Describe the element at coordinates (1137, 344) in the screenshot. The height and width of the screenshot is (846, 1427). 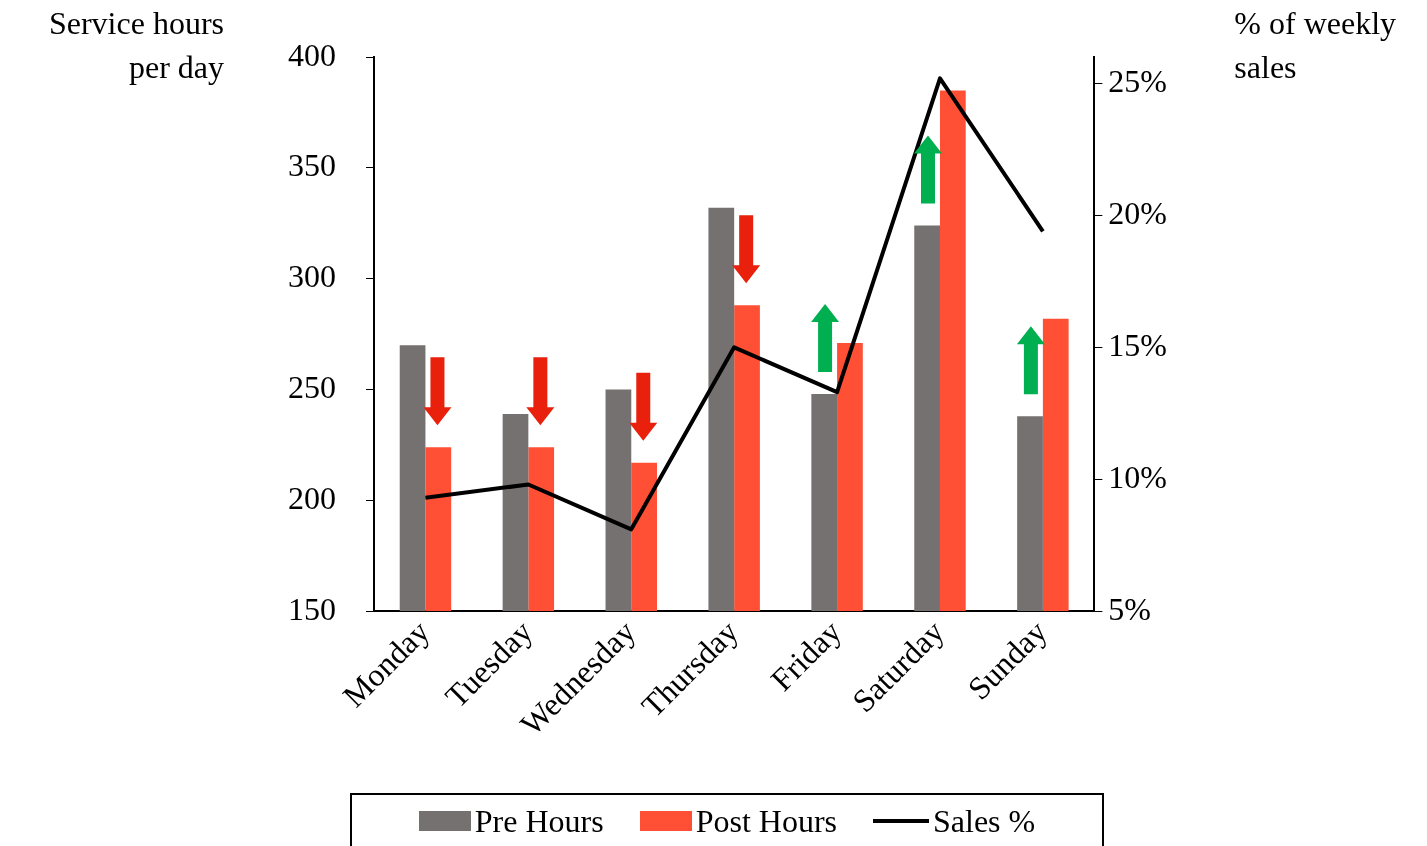
I see `y2-tick-label: 15%` at that location.